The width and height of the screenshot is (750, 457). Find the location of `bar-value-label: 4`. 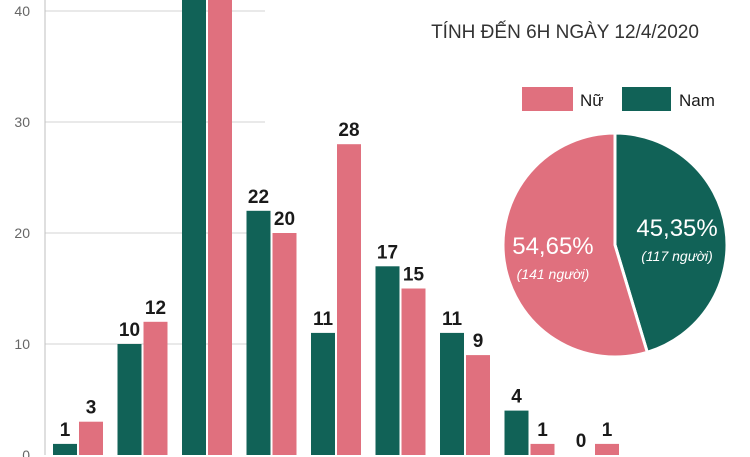

bar-value-label: 4 is located at coordinates (516, 397).